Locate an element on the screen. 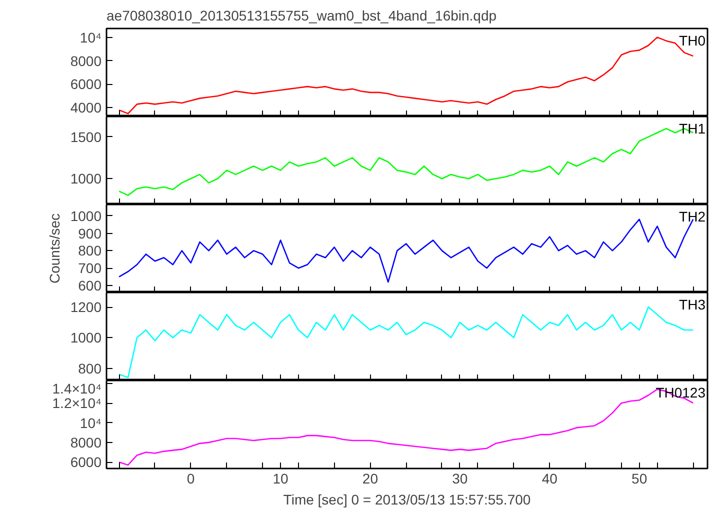 Image resolution: width=717 pixels, height=516 pixels. y-tick-label: 1.4×10⁴ is located at coordinates (77, 388).